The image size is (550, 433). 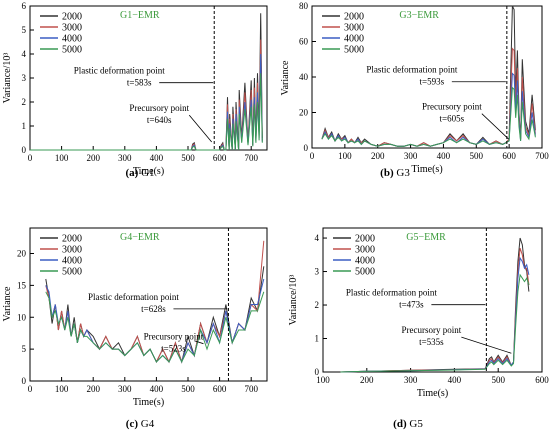 What do you see at coordinates (24, 30) in the screenshot?
I see `y-tick-label: 5` at bounding box center [24, 30].